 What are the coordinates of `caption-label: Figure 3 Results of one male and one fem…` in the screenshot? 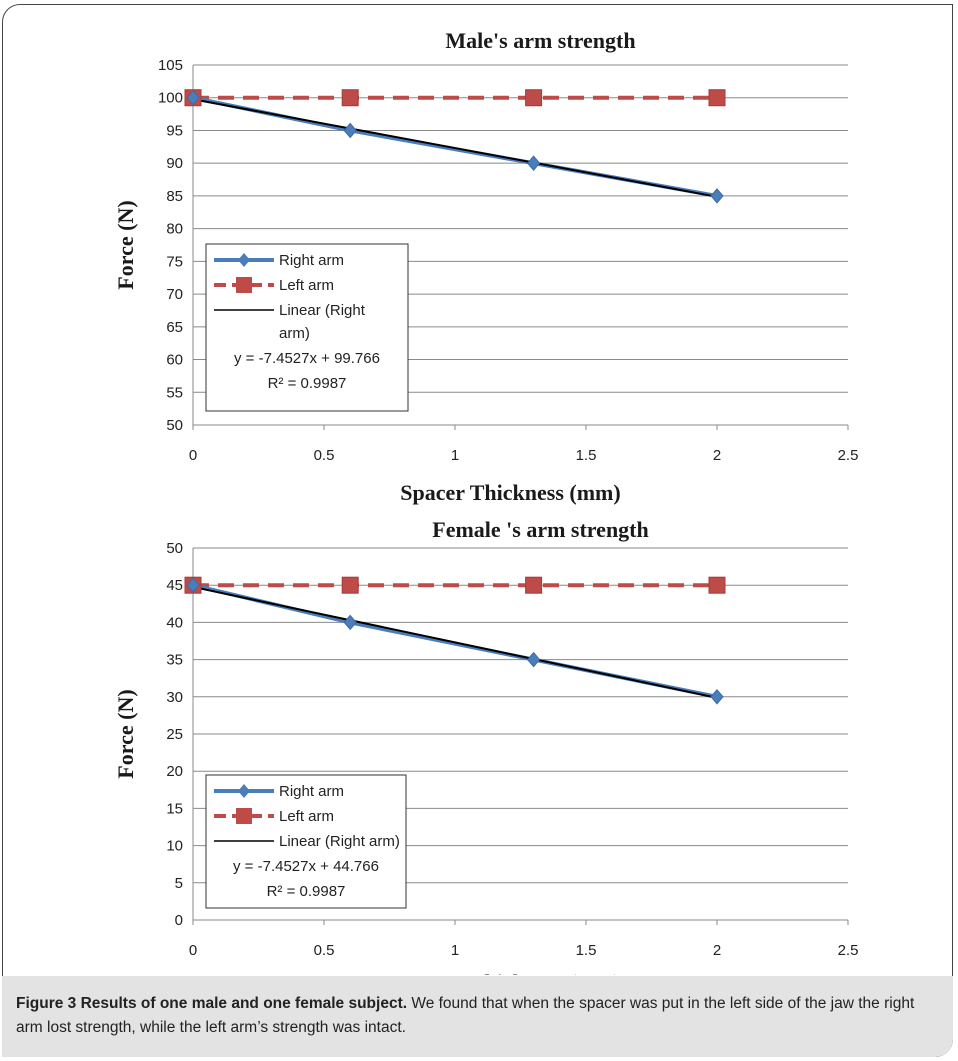 It's located at (212, 1003).